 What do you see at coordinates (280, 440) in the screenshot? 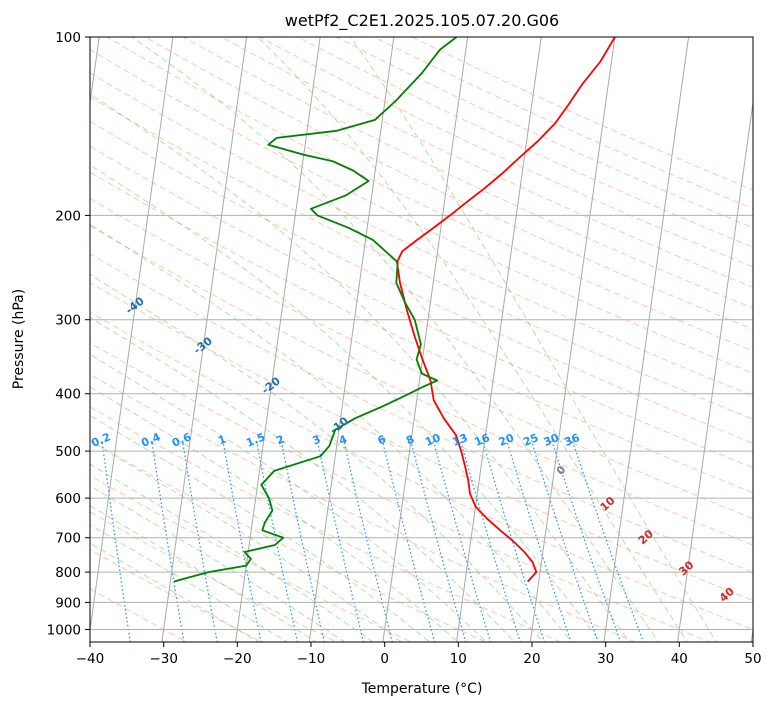
I see `mixing-ratio-label: 2` at bounding box center [280, 440].